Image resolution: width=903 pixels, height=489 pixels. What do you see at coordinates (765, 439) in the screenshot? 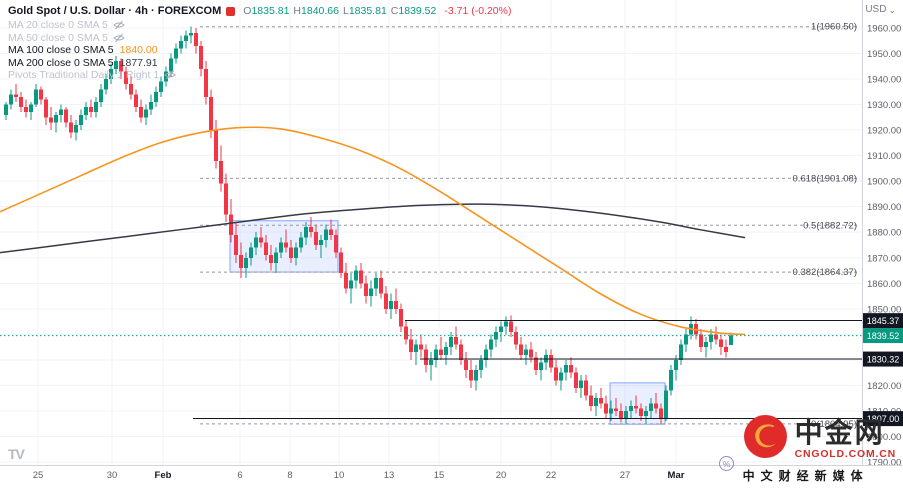
I see `cngold-logo-icon` at bounding box center [765, 439].